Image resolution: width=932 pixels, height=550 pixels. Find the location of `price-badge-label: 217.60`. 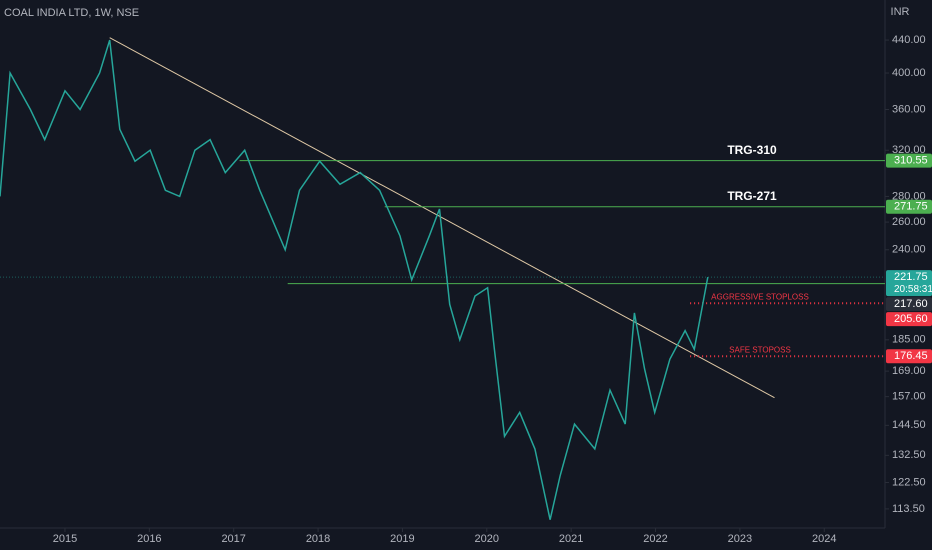

price-badge-label: 217.60 is located at coordinates (911, 304).